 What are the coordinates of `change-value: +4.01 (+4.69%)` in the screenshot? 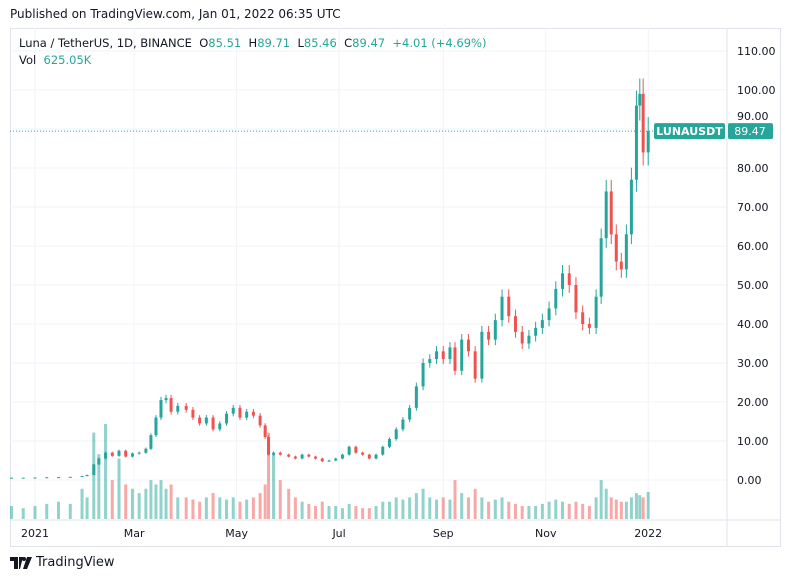 It's located at (439, 43).